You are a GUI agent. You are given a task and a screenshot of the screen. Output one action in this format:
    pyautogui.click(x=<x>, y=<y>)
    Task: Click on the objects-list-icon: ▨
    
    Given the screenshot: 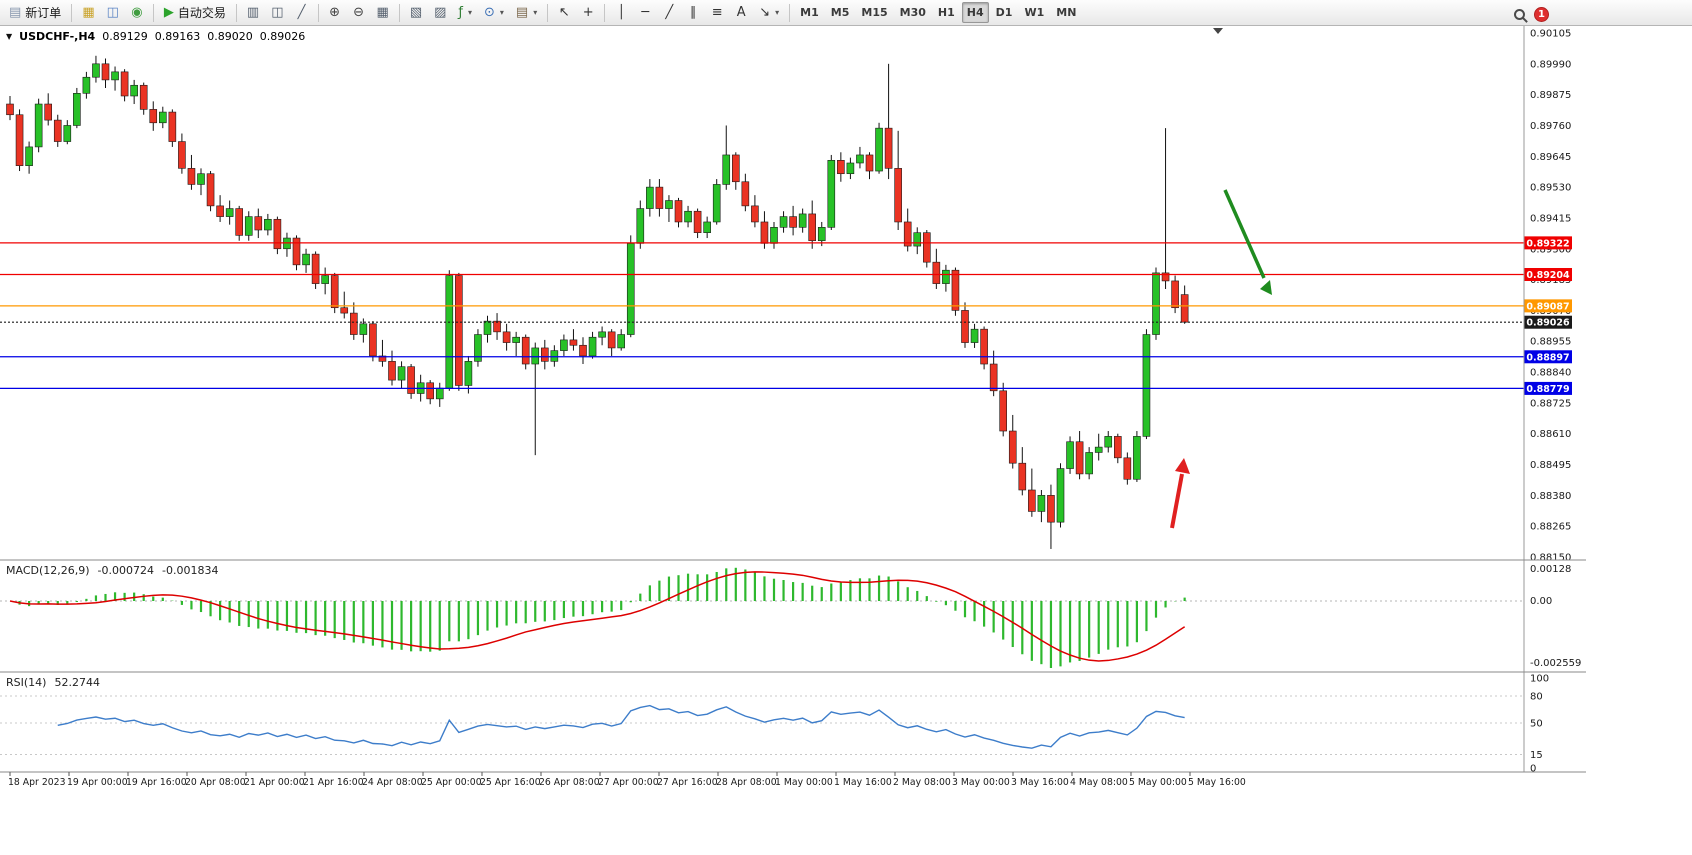 What is the action you would take?
    pyautogui.click(x=440, y=12)
    